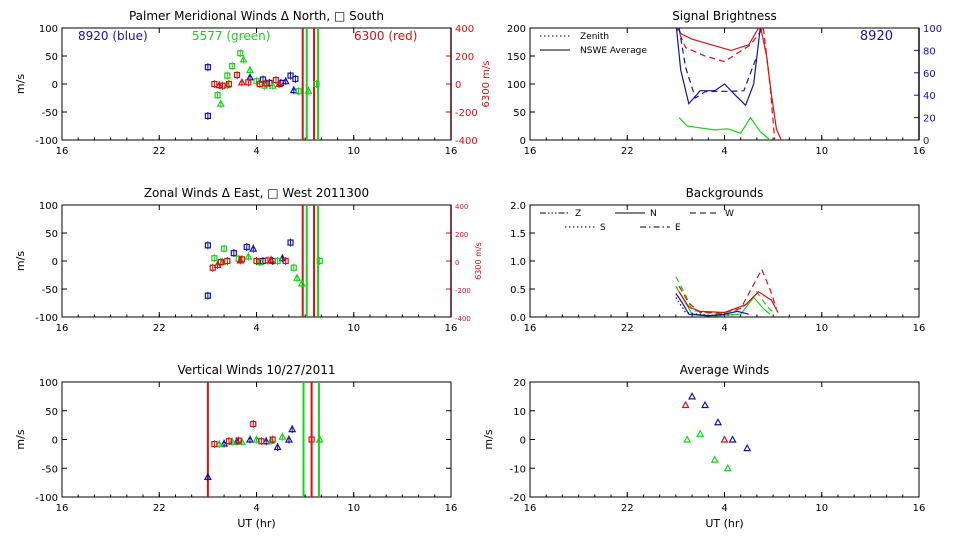  Describe the element at coordinates (724, 16) in the screenshot. I see `chart-title: Signal Brightness` at that location.